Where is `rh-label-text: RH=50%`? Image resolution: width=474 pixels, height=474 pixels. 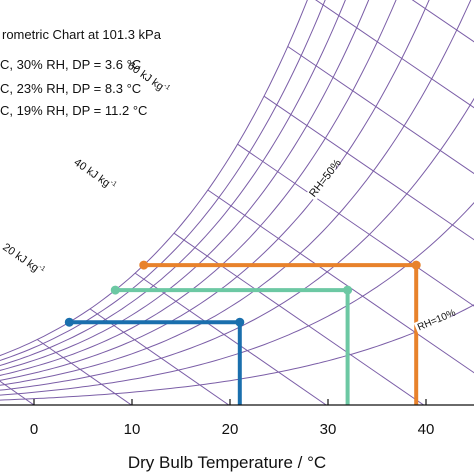
rh-label-text: RH=50% is located at coordinates (325, 178).